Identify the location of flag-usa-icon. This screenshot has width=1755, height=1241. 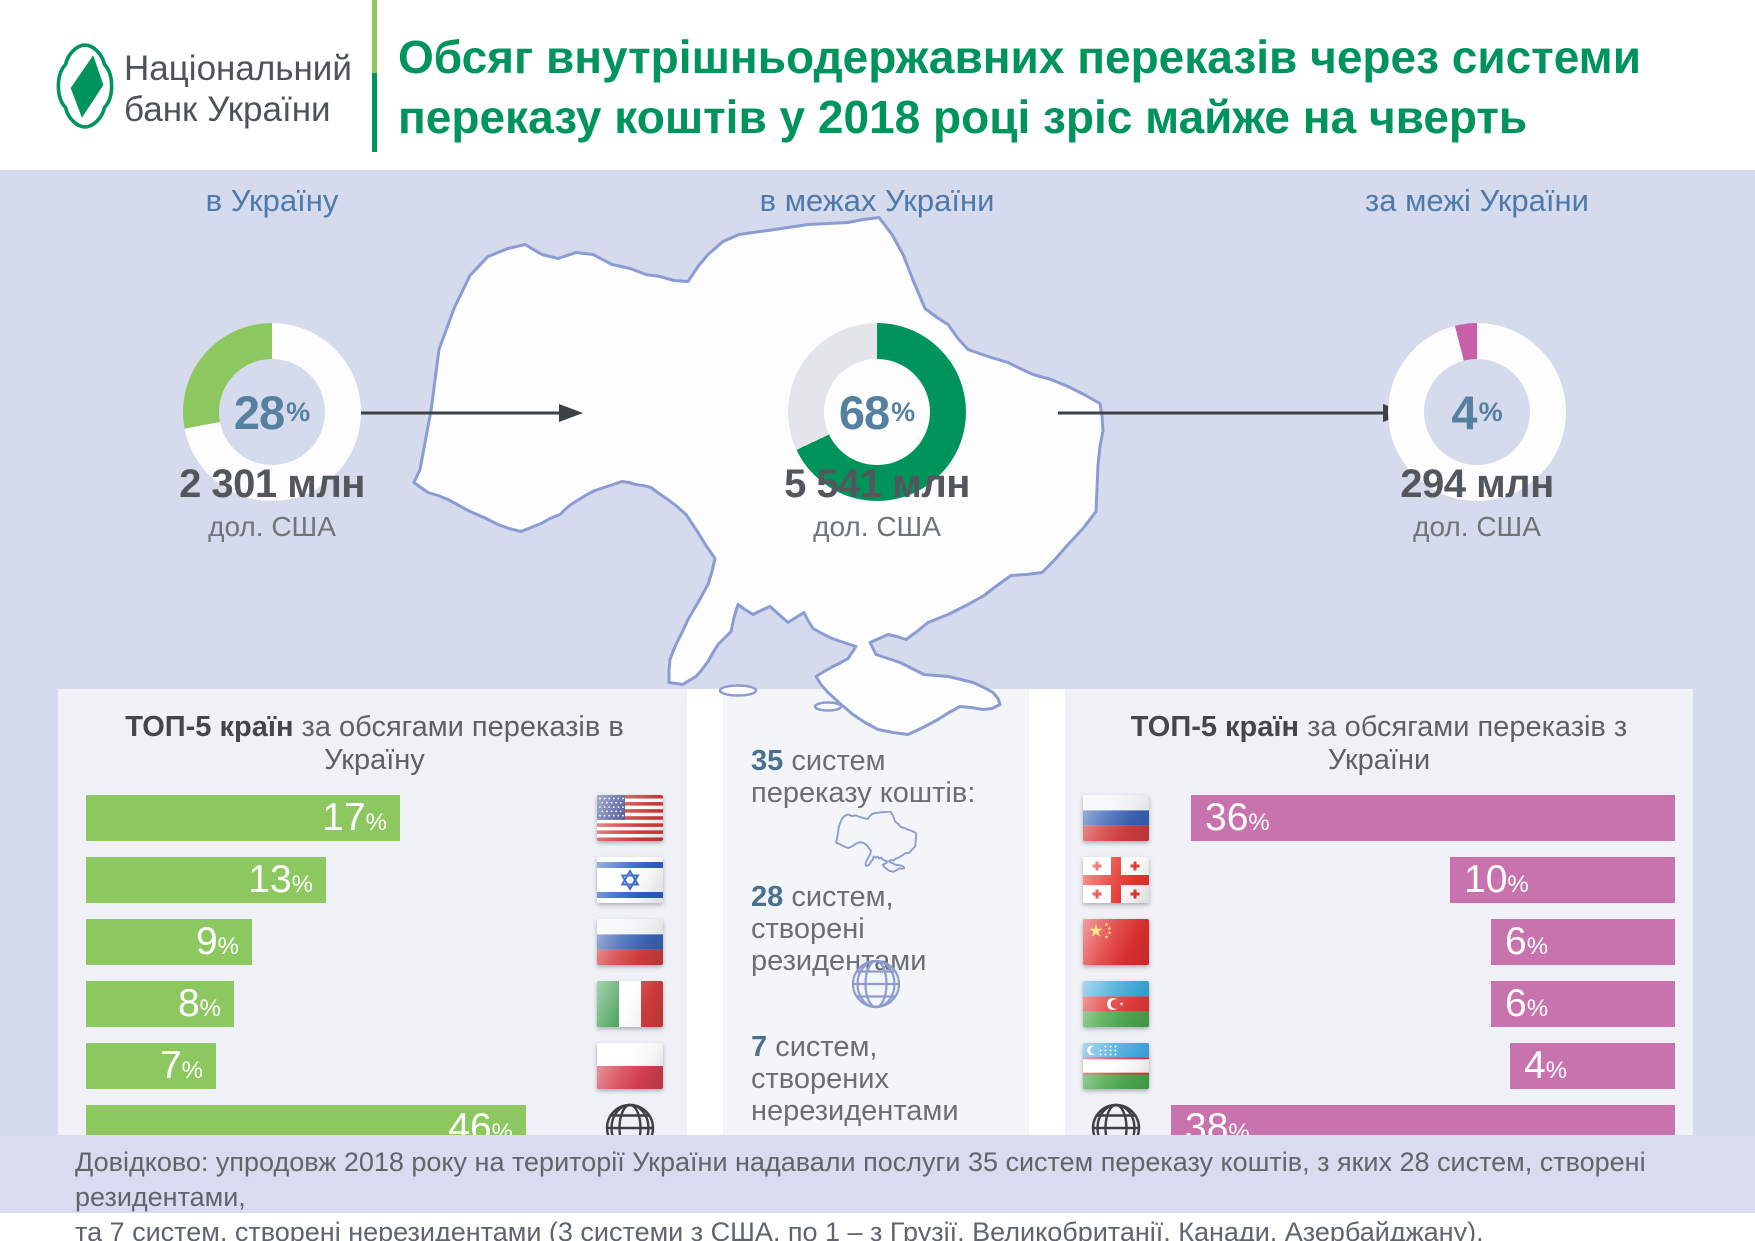
(630, 818).